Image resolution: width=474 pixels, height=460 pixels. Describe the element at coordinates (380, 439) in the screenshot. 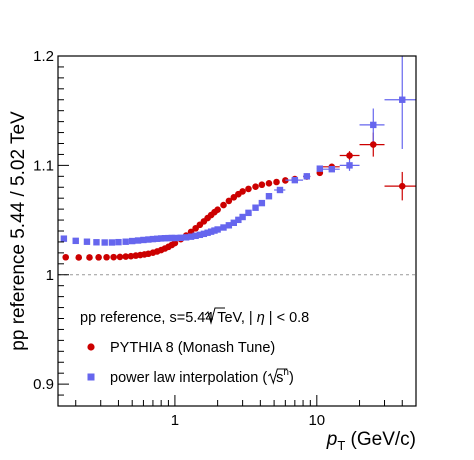

I see `x-axis-title-unit: (GeV/c)` at that location.